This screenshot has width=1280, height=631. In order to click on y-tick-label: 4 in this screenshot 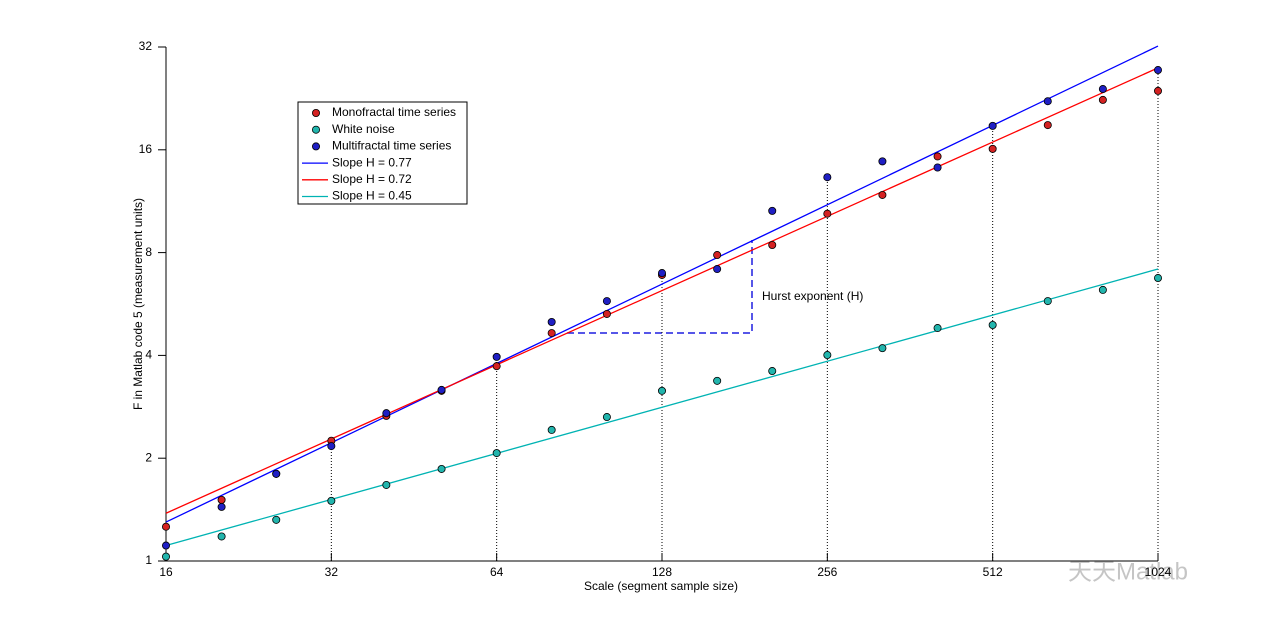, I will do `click(148, 355)`.